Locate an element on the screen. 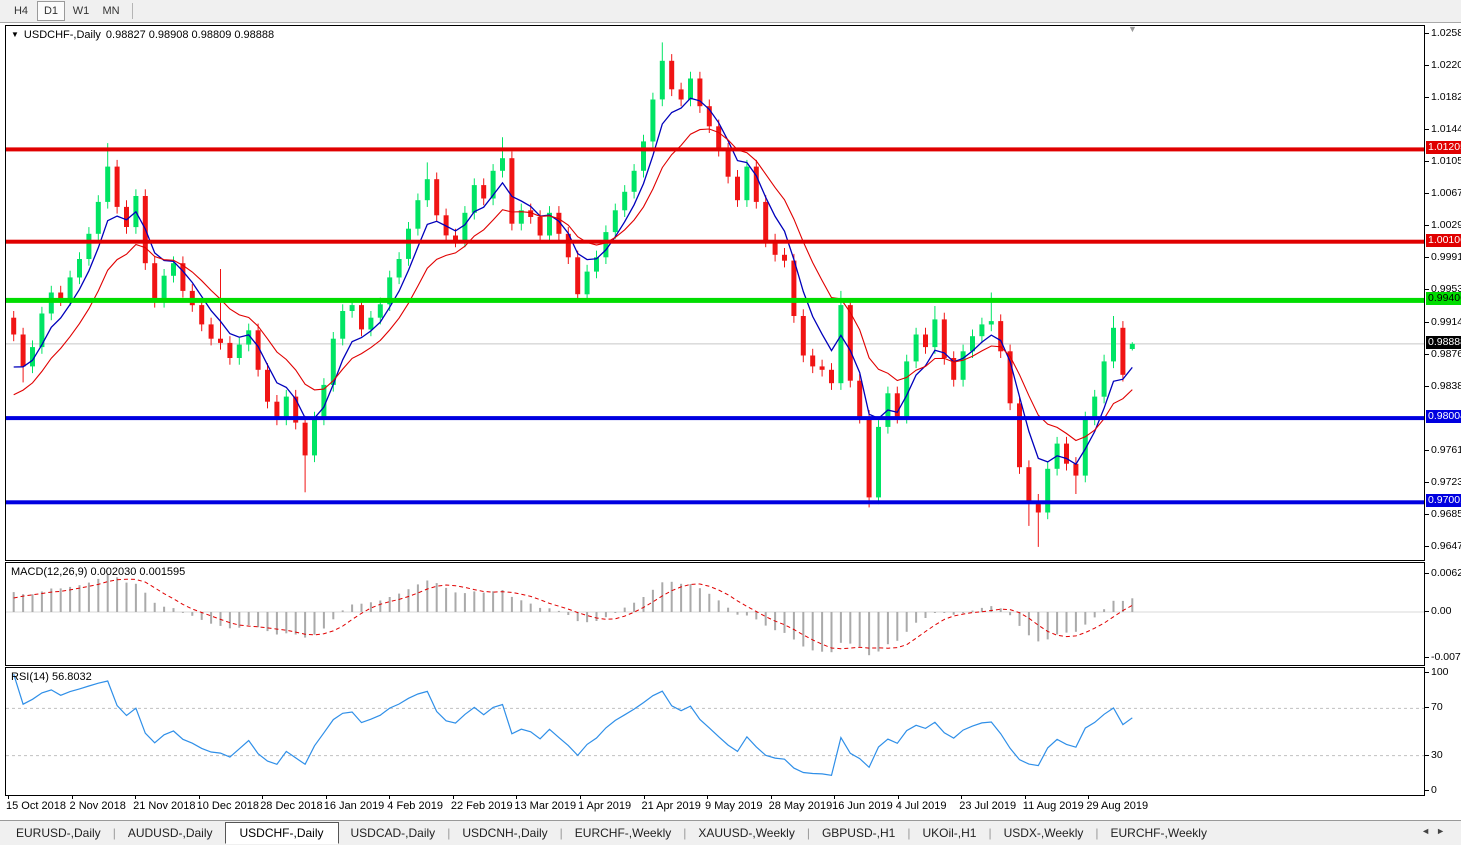  time-axis-label: 22 Feb 2019 is located at coordinates (481, 806).